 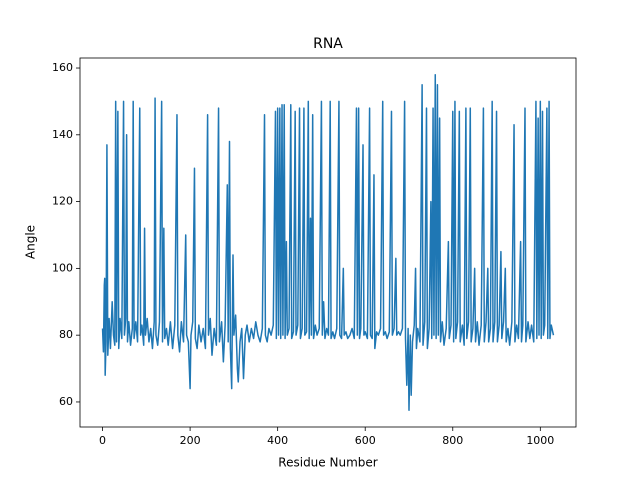 What do you see at coordinates (62, 67) in the screenshot?
I see `y-tick-label: 160` at bounding box center [62, 67].